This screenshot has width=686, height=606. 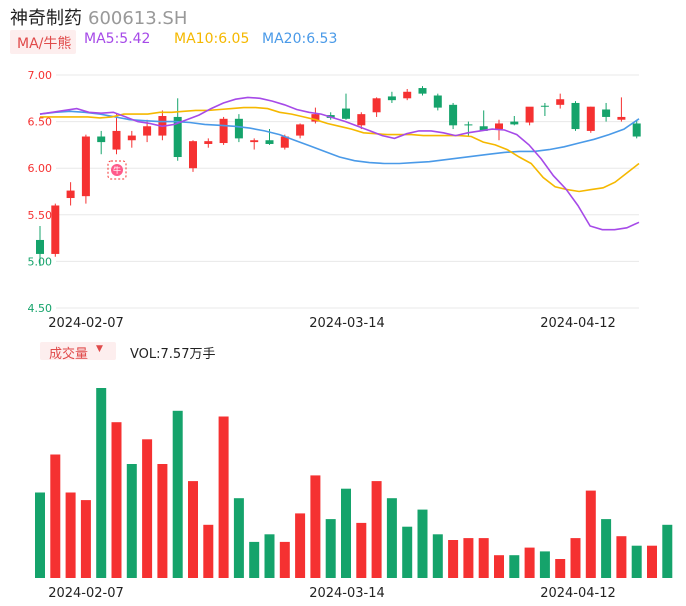 I want to click on volume-x-tick-label: 2024-04-12, so click(x=578, y=593).